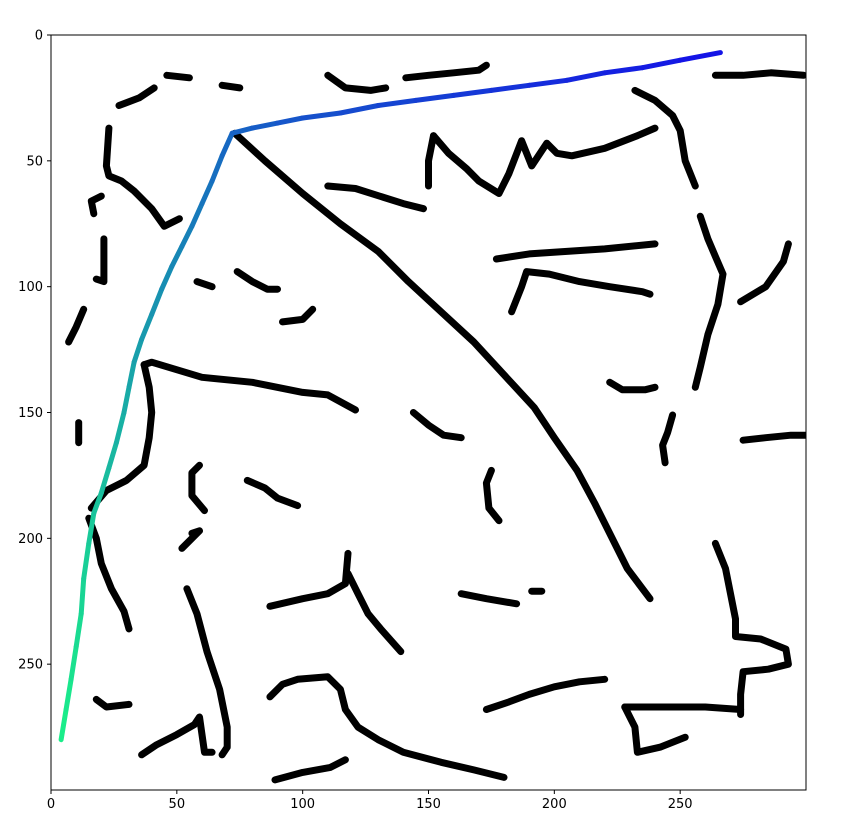  I want to click on x-tick-label: 0, so click(51, 804).